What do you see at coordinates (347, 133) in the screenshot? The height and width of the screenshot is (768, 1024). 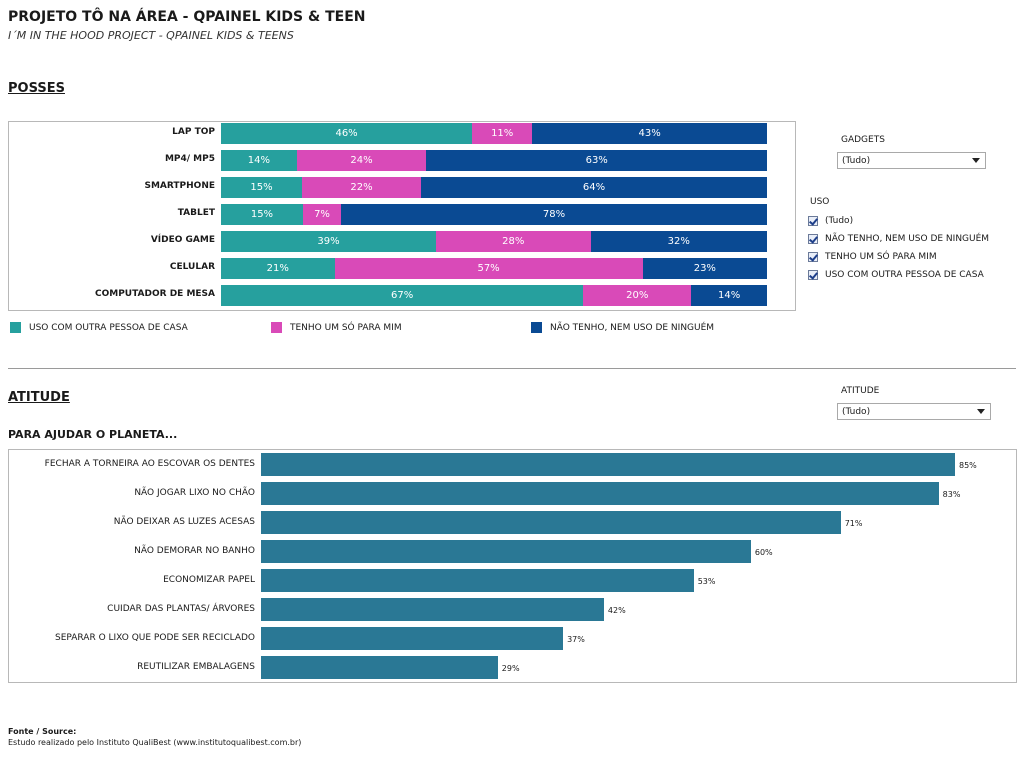 I see `bar-segment: 46%` at bounding box center [347, 133].